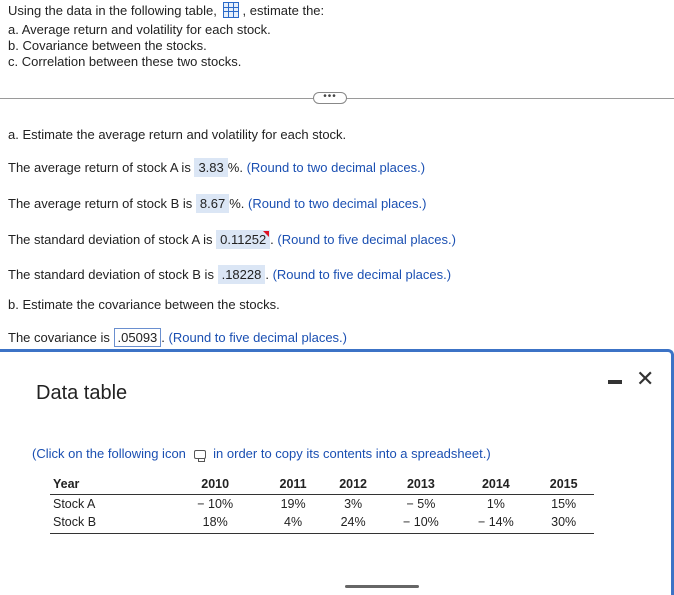  Describe the element at coordinates (293, 523) in the screenshot. I see `table-cell: 4%` at that location.